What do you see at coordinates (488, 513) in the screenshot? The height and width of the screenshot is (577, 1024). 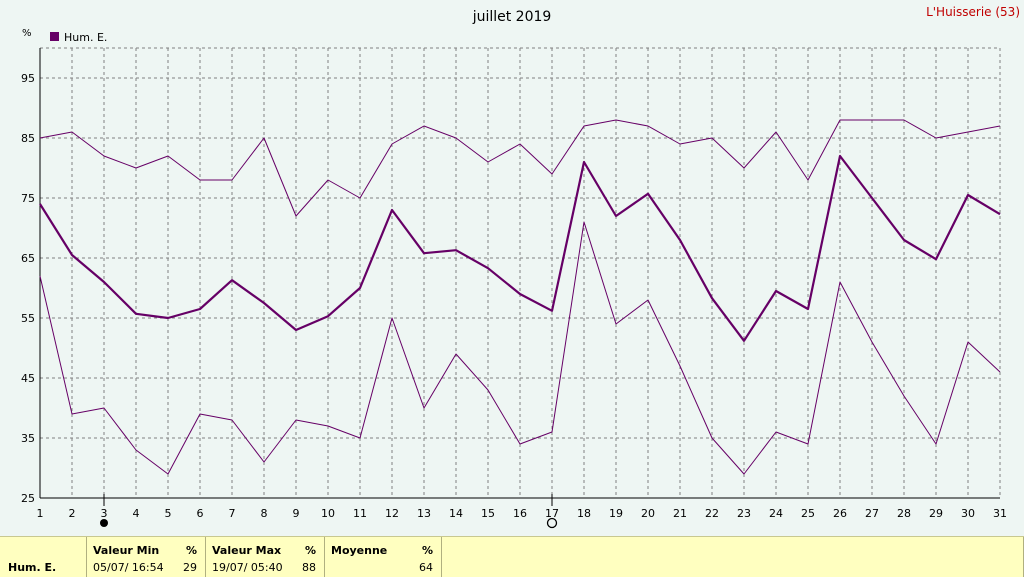 I see `x-tick-label: 15` at bounding box center [488, 513].